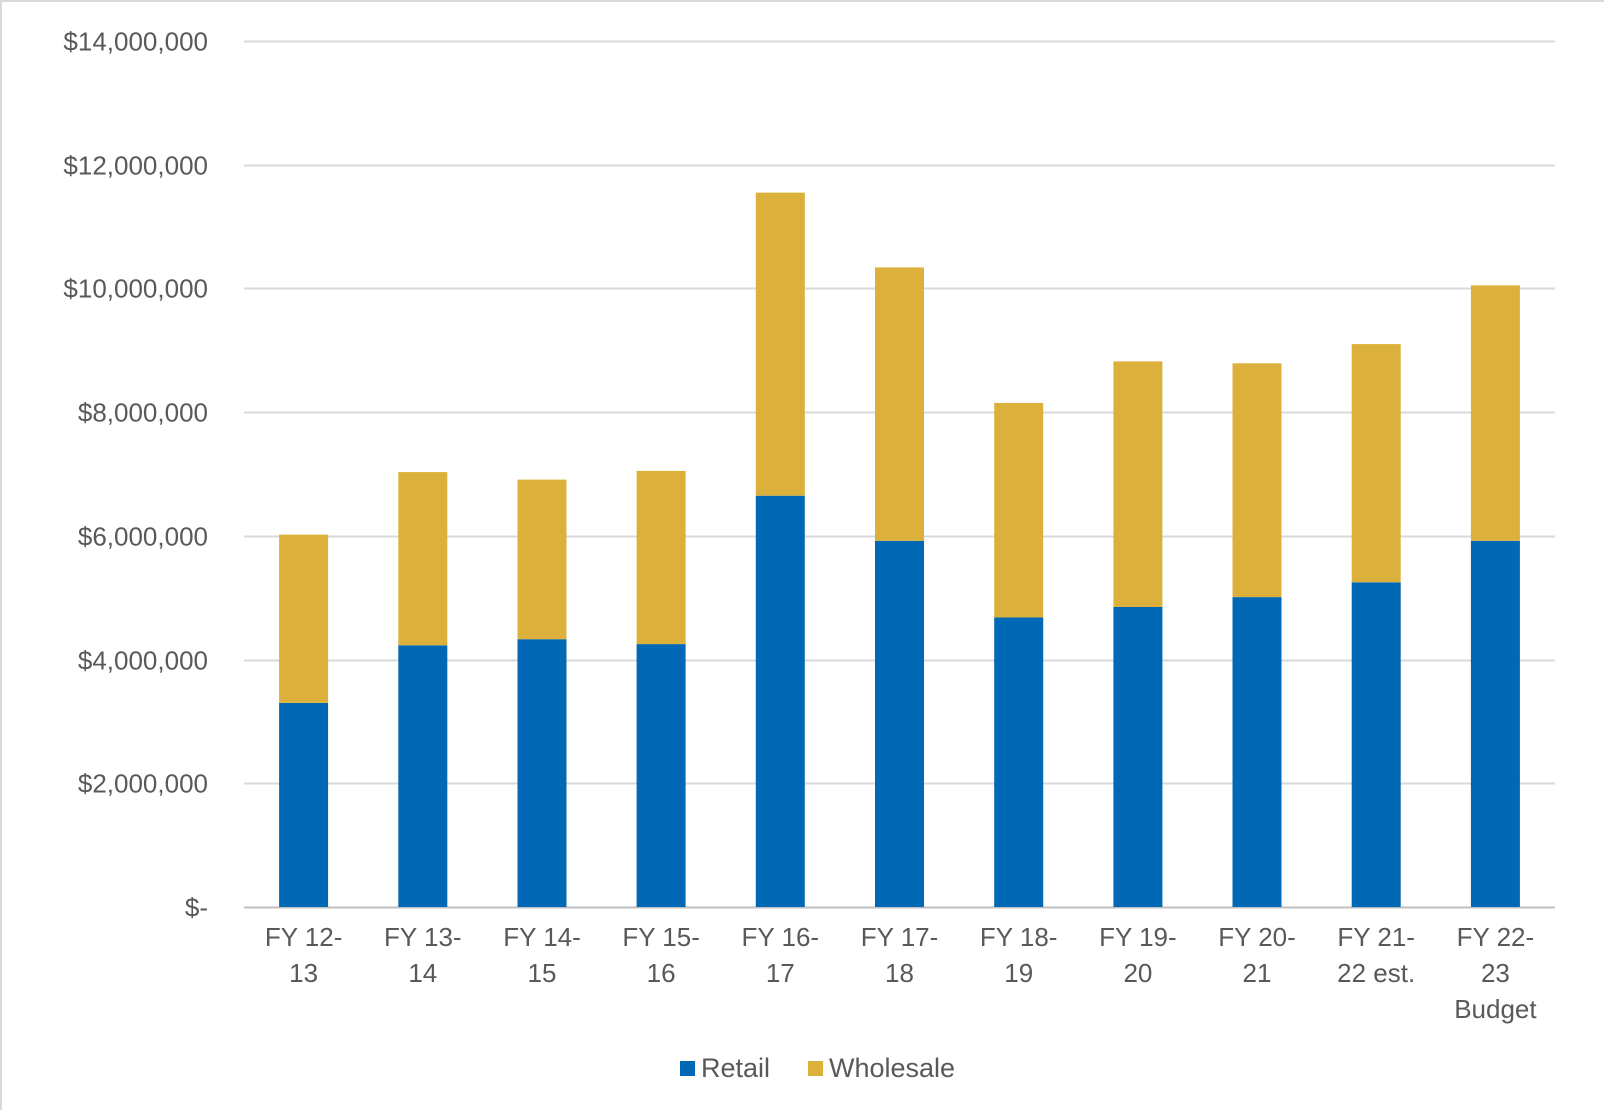  I want to click on y-tick-label: $2,000,000, so click(143, 784).